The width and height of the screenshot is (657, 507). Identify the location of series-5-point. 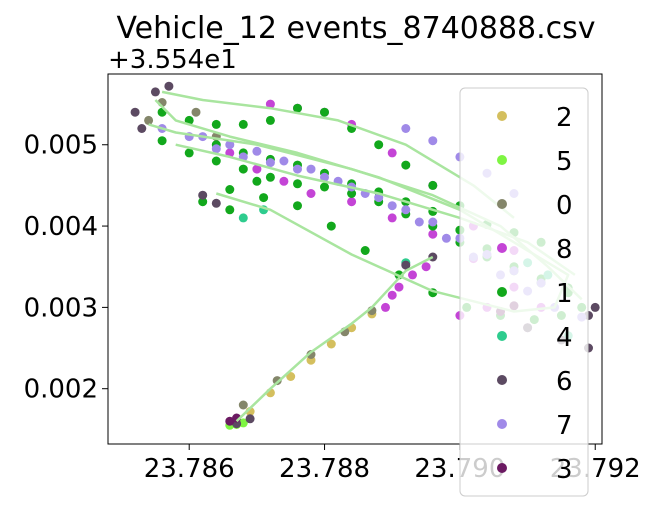
(243, 423).